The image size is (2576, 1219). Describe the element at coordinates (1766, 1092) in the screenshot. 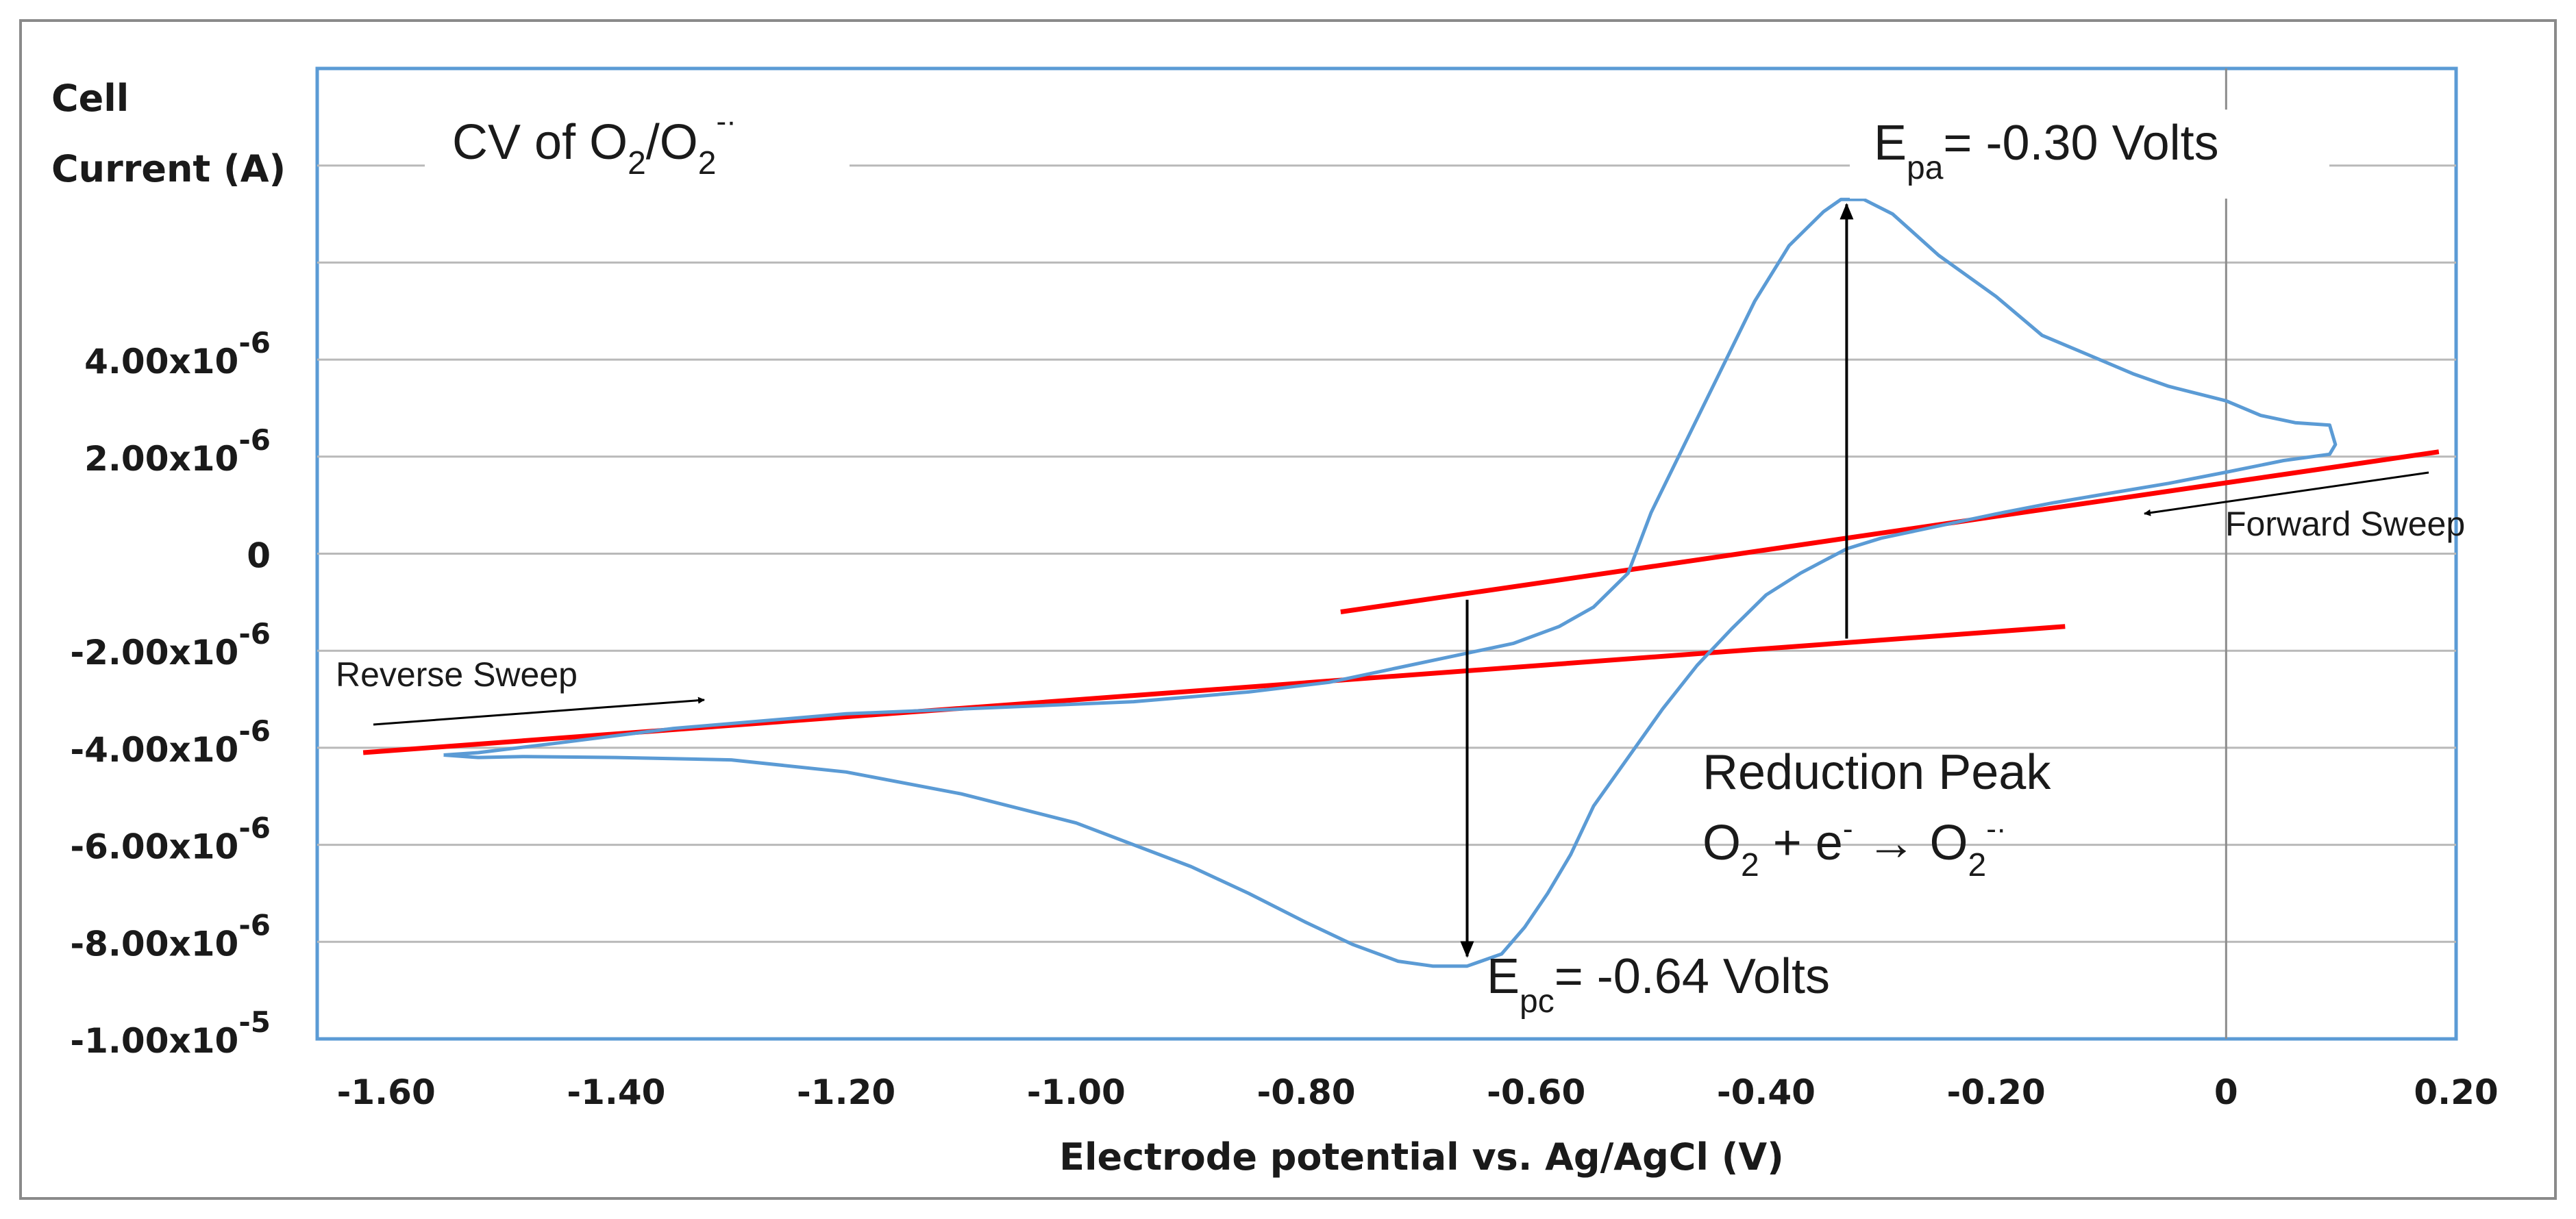

I see `x-tick-label-6: -0.40` at that location.